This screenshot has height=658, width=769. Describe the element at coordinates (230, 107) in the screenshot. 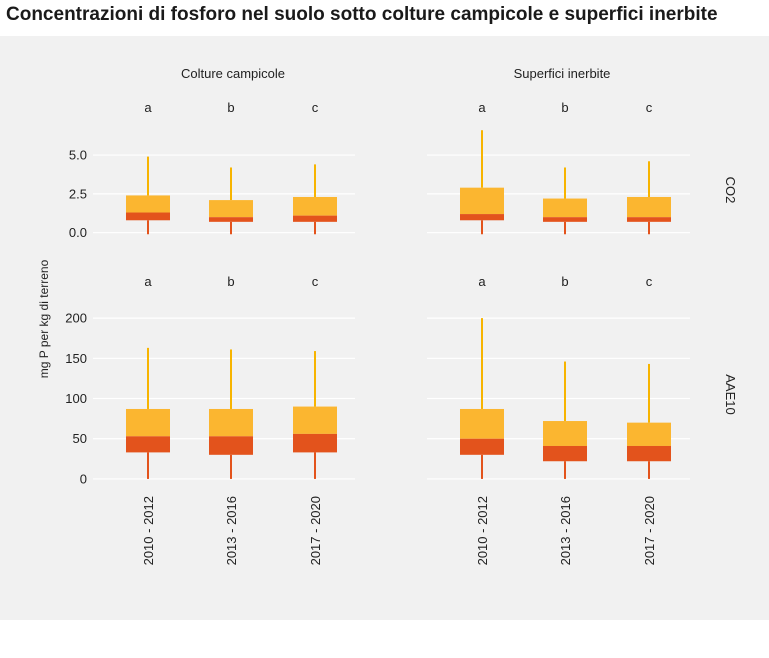

I see `sig-letter-co2-colture-campicole-b: b` at that location.